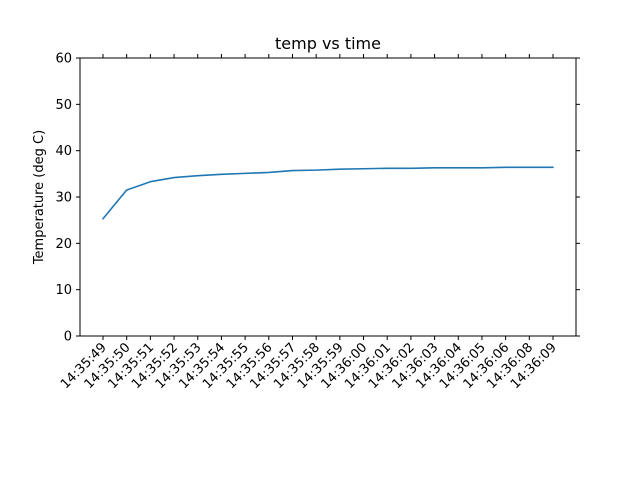  What do you see at coordinates (63, 198) in the screenshot?
I see `y-tick-label: 30` at bounding box center [63, 198].